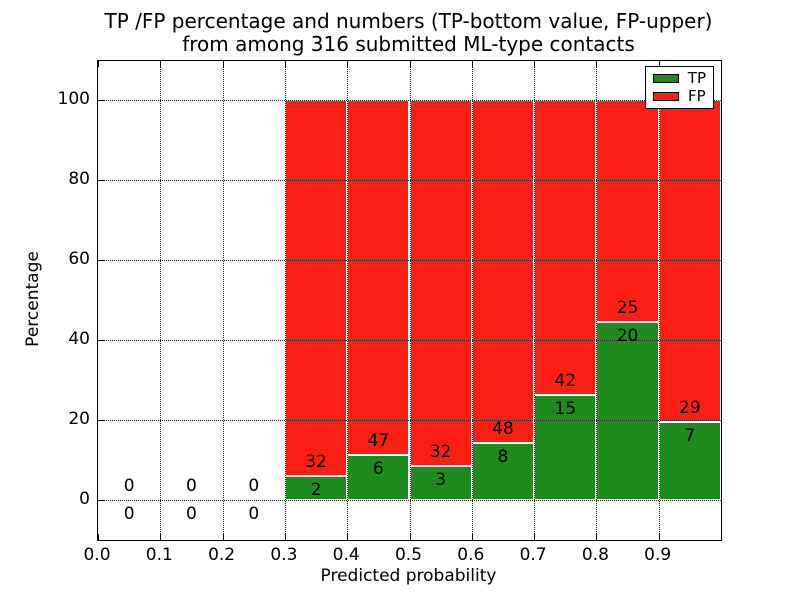  What do you see at coordinates (666, 79) in the screenshot?
I see `tp-color-swatch` at bounding box center [666, 79].